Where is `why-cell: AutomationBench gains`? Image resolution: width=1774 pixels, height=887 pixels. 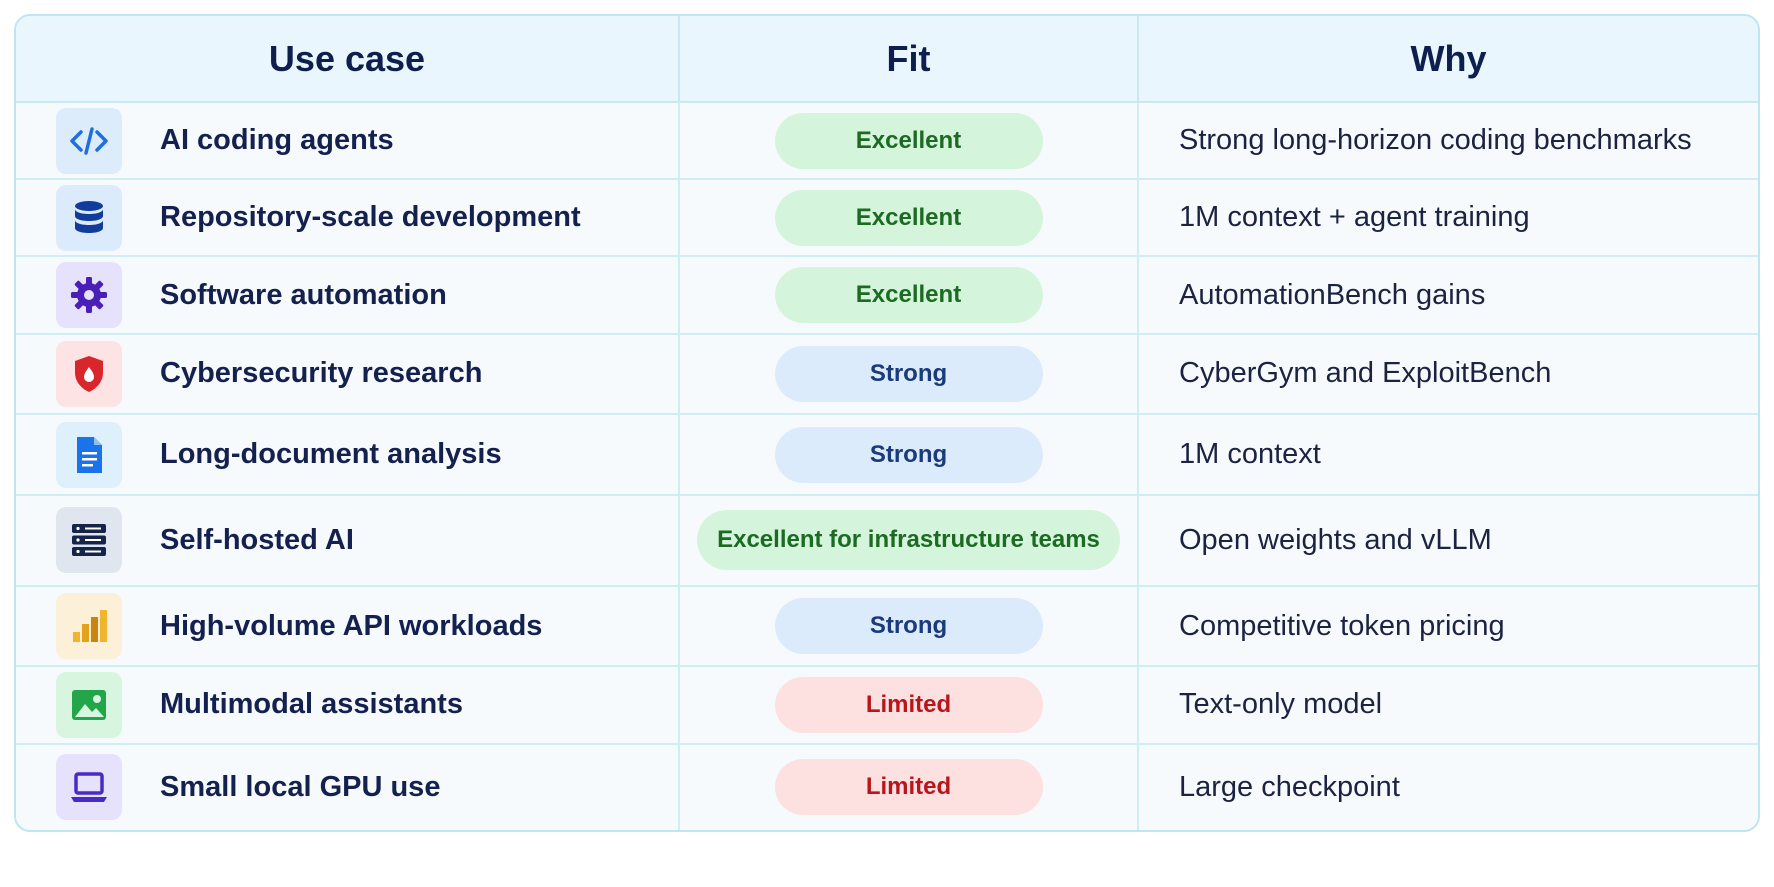
why-cell: AutomationBench gains is located at coordinates (1332, 294).